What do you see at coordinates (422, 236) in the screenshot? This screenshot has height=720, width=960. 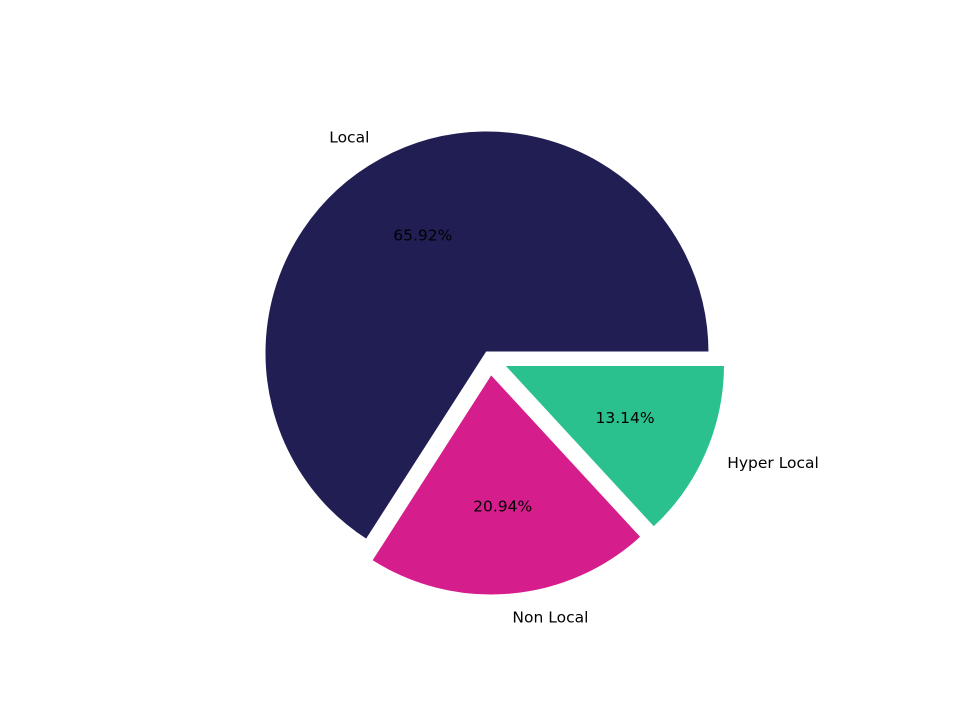 I see `slice-percentage-local: 65.92%` at bounding box center [422, 236].